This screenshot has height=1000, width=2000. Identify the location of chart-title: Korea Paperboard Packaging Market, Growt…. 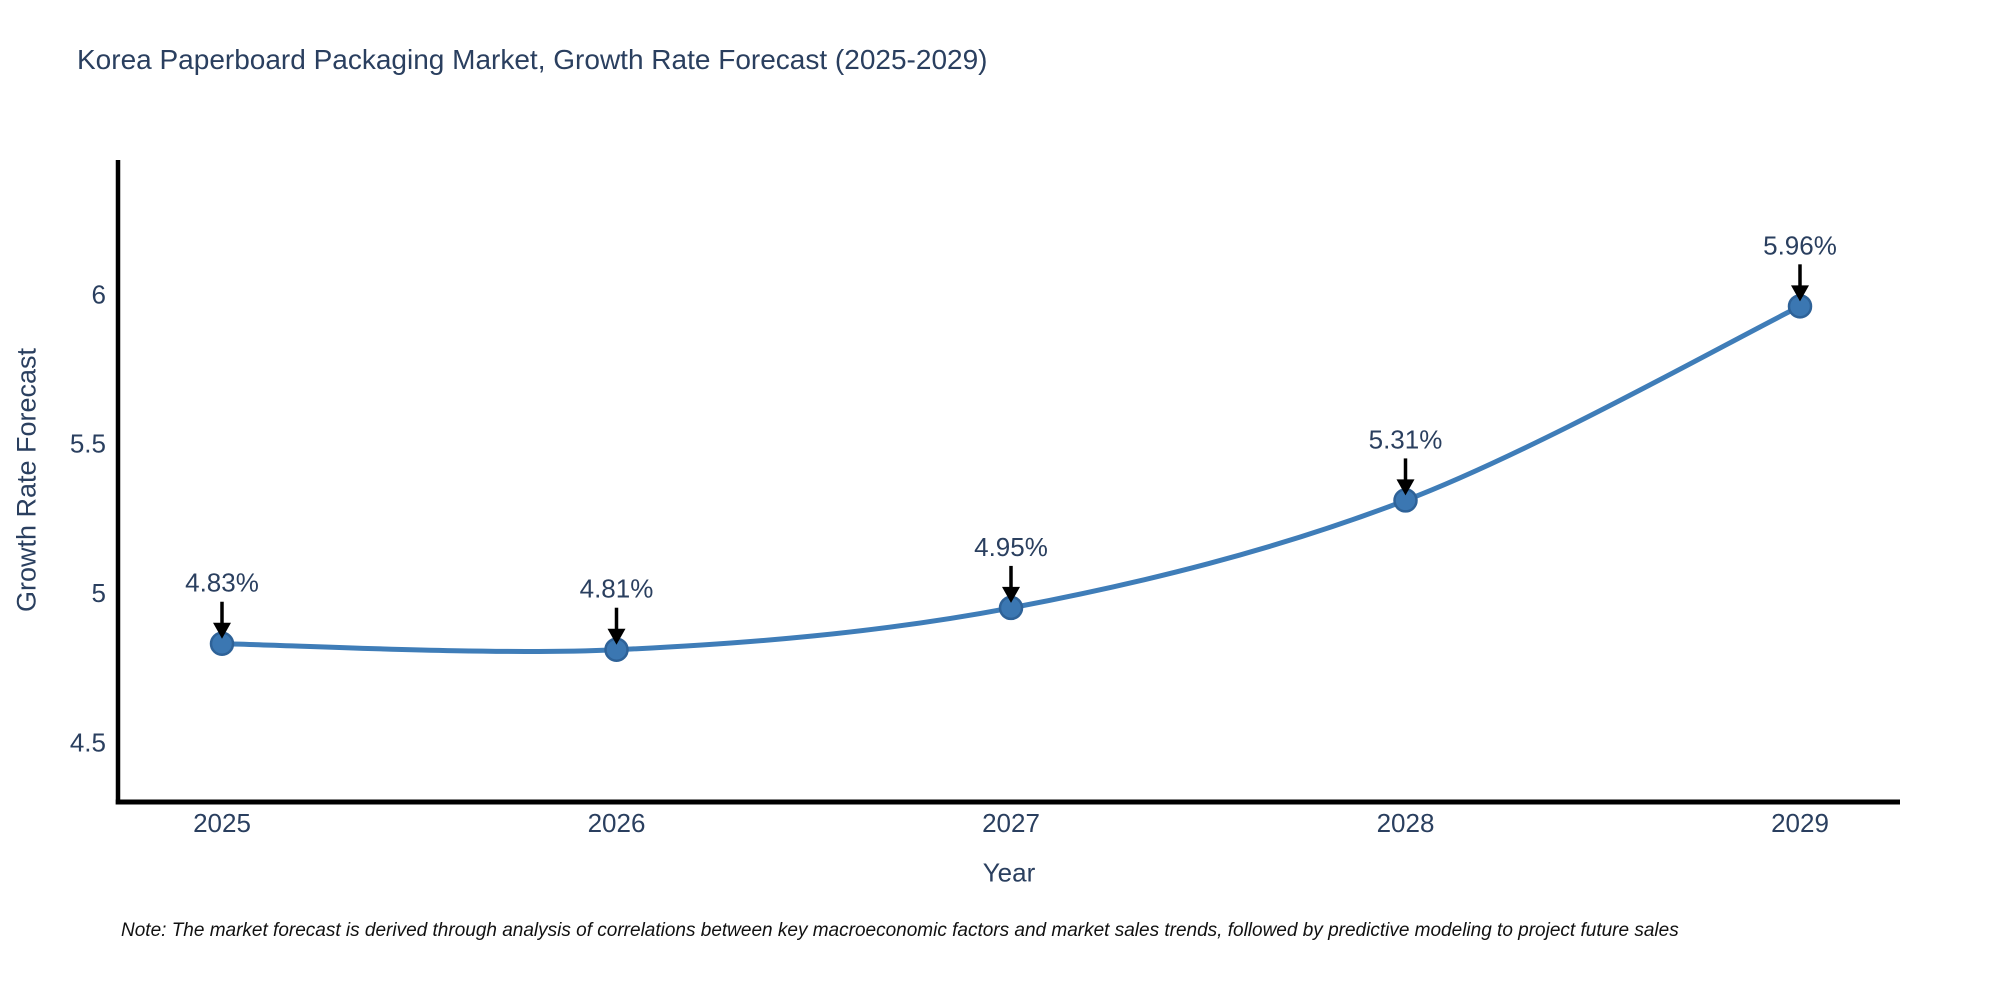
(532, 59).